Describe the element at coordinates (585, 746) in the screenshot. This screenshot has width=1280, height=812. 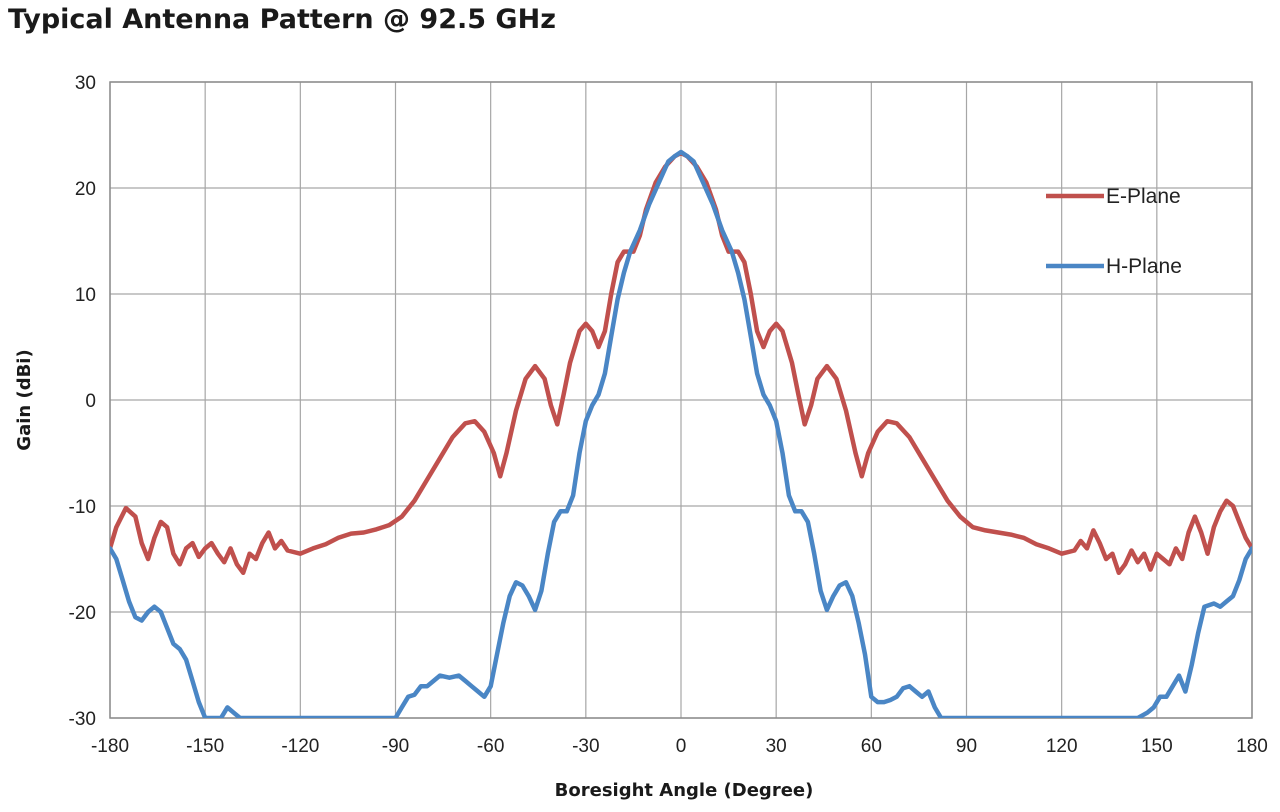
I see `x-tick-label: -30` at that location.